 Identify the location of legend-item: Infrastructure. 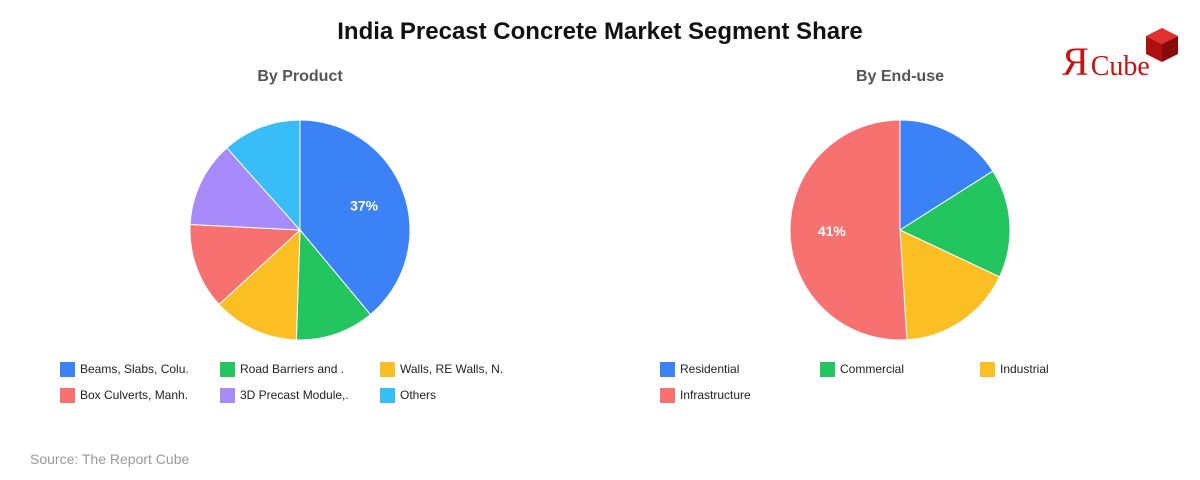
(705, 395).